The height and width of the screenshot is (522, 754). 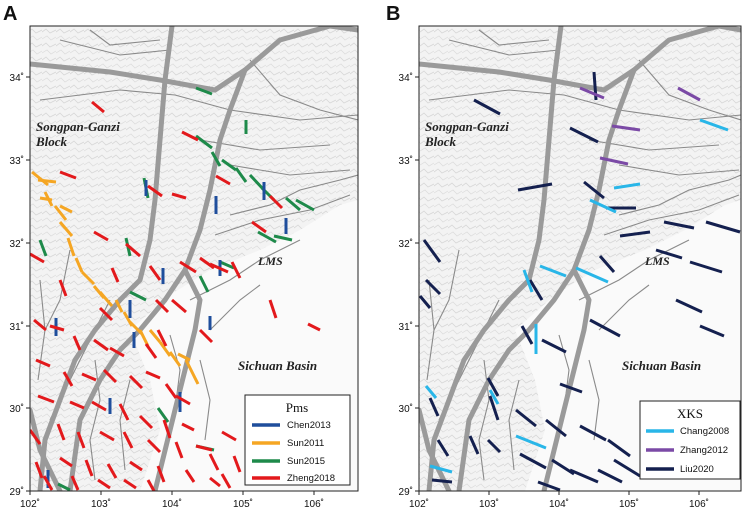 What do you see at coordinates (690, 413) in the screenshot?
I see `legend-title: XKS` at bounding box center [690, 413].